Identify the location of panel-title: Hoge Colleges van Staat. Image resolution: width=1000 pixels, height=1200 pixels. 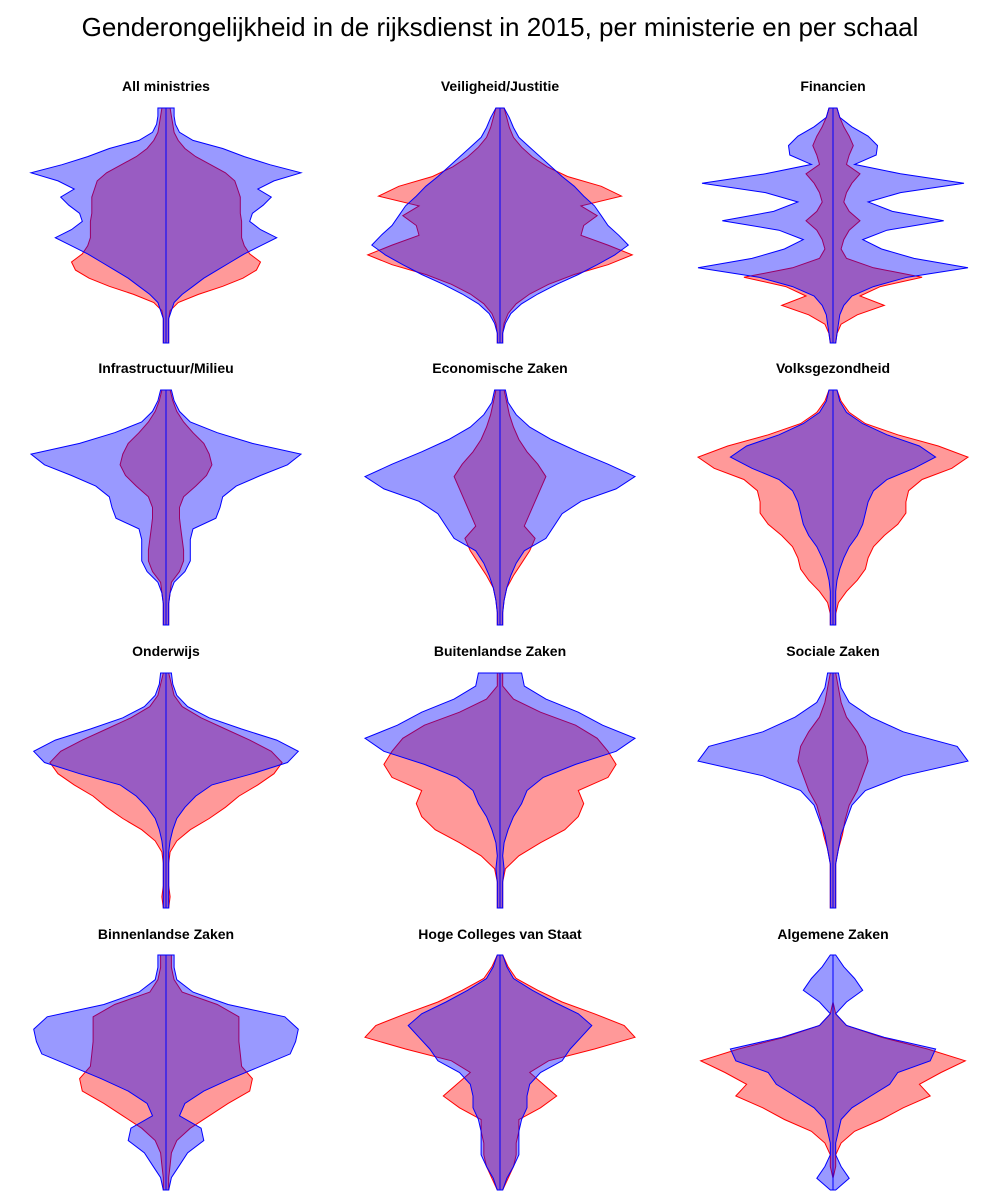
(500, 934).